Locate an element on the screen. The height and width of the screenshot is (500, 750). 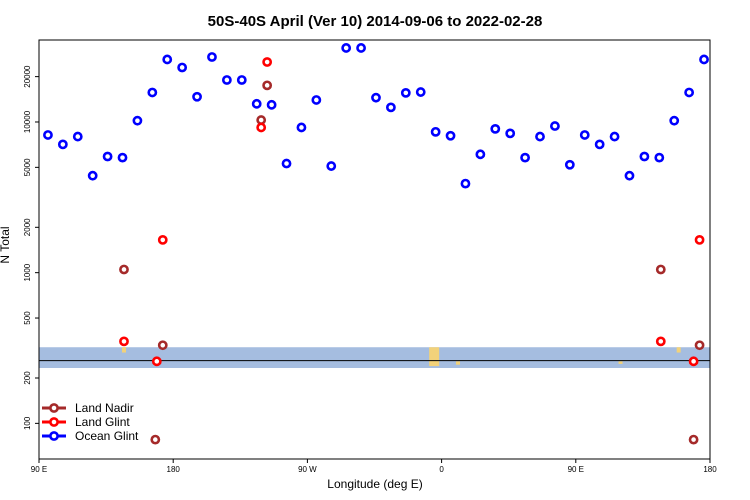
legend-item-land-glint: Land Glint is located at coordinates (86, 422).